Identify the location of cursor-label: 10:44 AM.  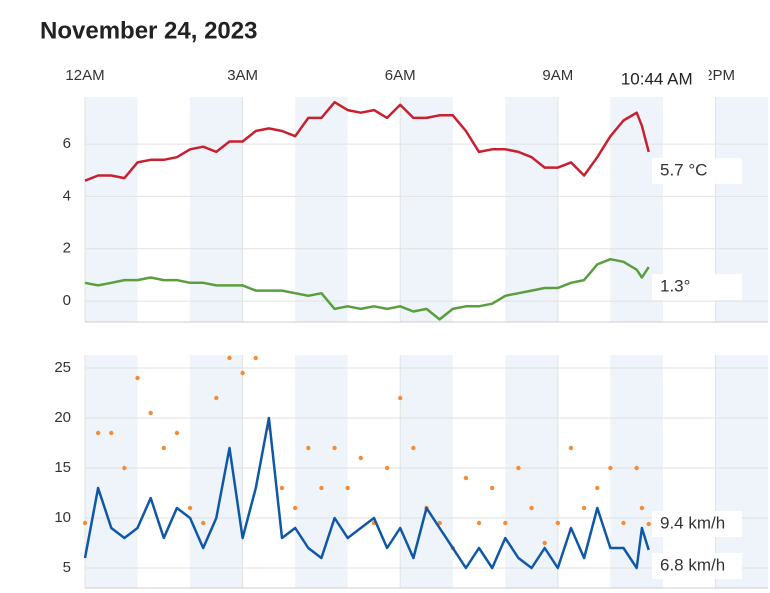
(657, 78).